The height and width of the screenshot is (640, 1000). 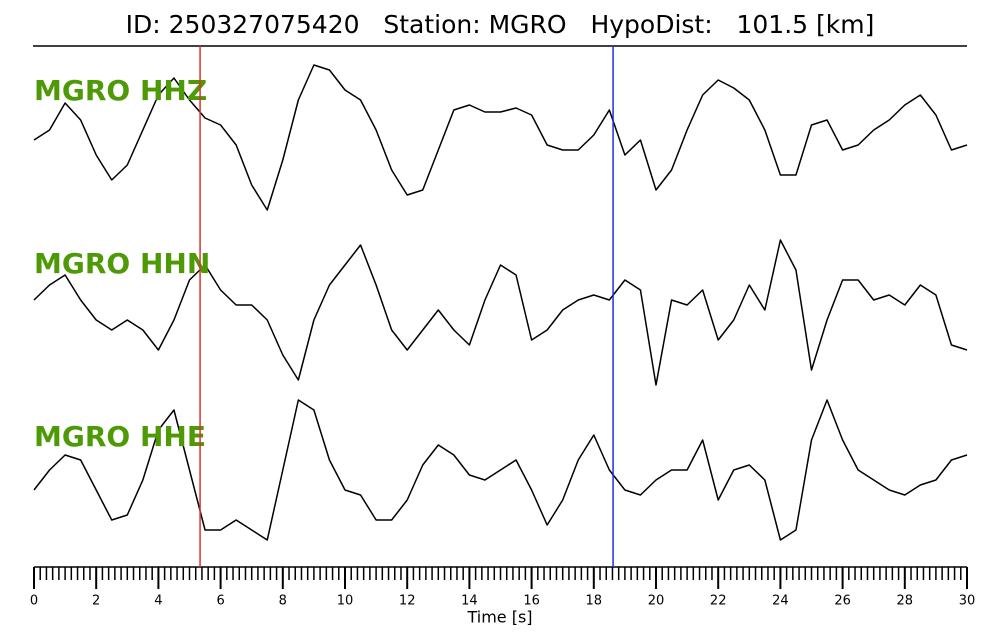 I want to click on trace-label: MGRO HHZ, so click(x=120, y=90).